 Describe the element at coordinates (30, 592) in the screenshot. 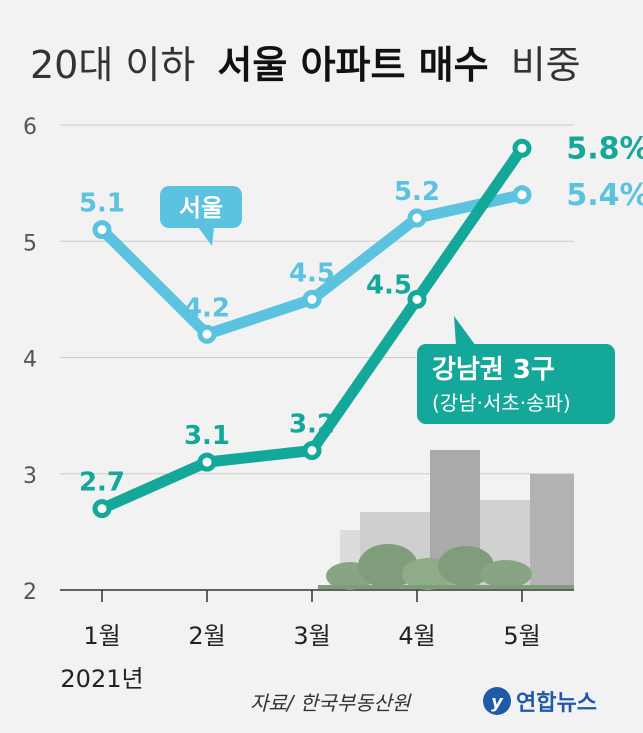

I see `y-tick-label: 2` at that location.